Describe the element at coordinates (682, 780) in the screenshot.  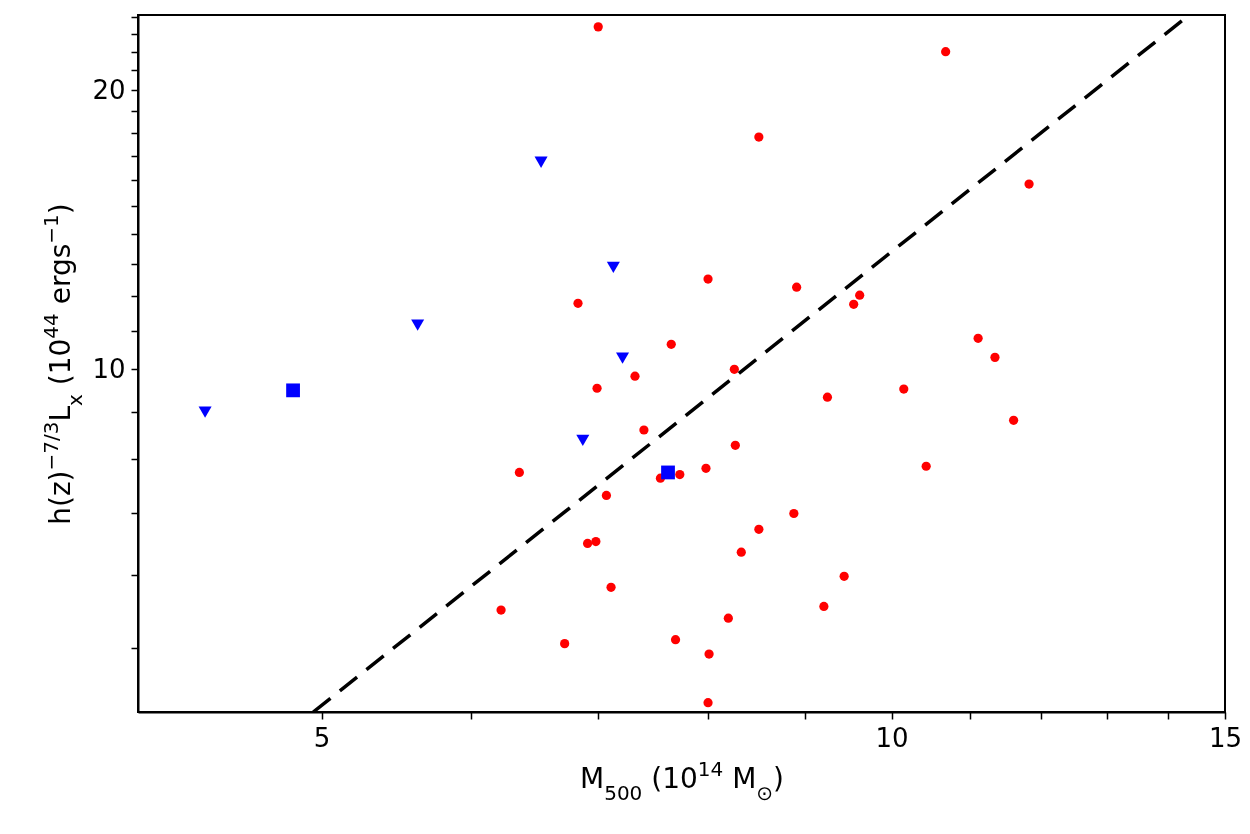
I see `x-axis-title: M$_{500}$ (10$^{14}$ M$_{⊙}$)` at that location.